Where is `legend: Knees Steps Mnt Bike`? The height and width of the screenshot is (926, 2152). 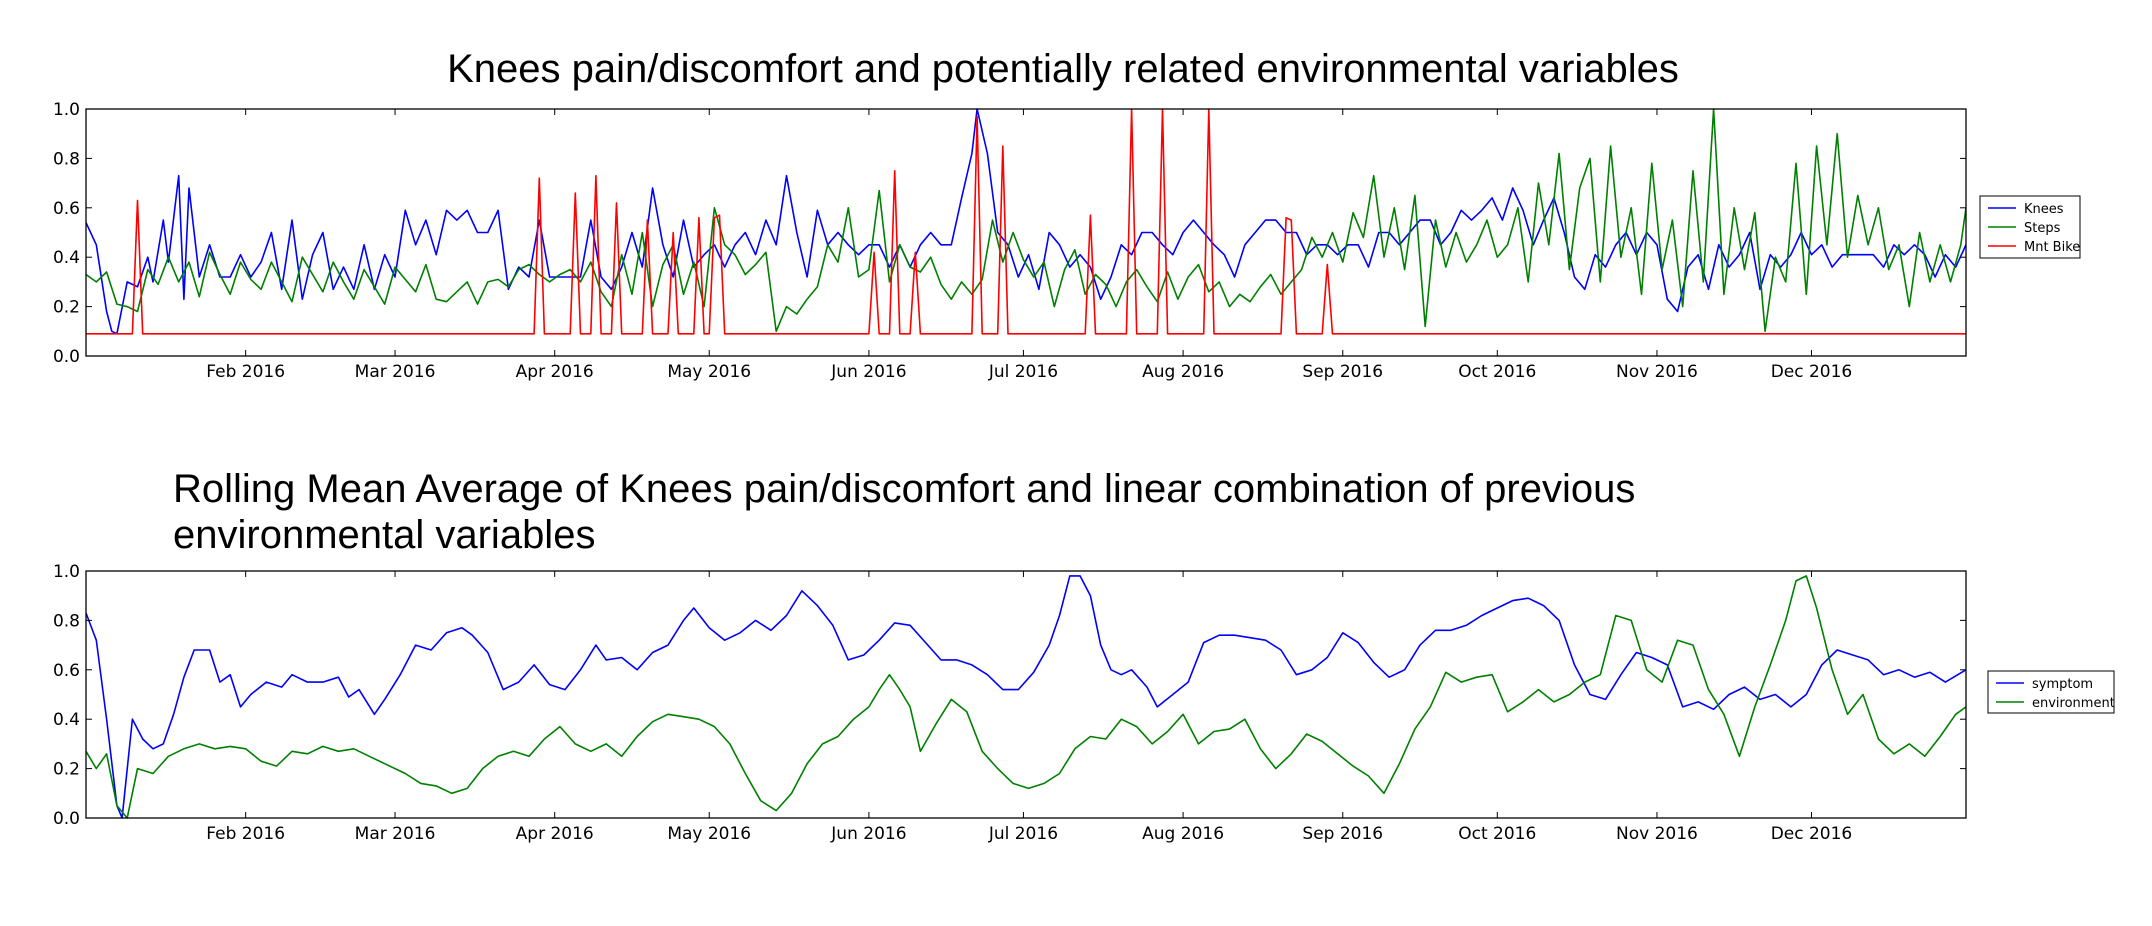 legend: Knees Steps Mnt Bike is located at coordinates (2030, 227).